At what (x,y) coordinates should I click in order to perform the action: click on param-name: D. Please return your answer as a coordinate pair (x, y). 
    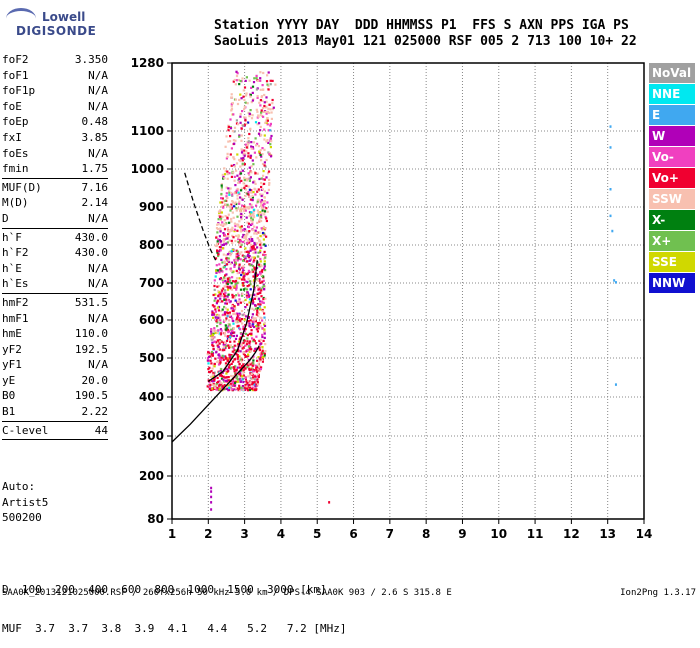
    Looking at the image, I should click on (5, 218).